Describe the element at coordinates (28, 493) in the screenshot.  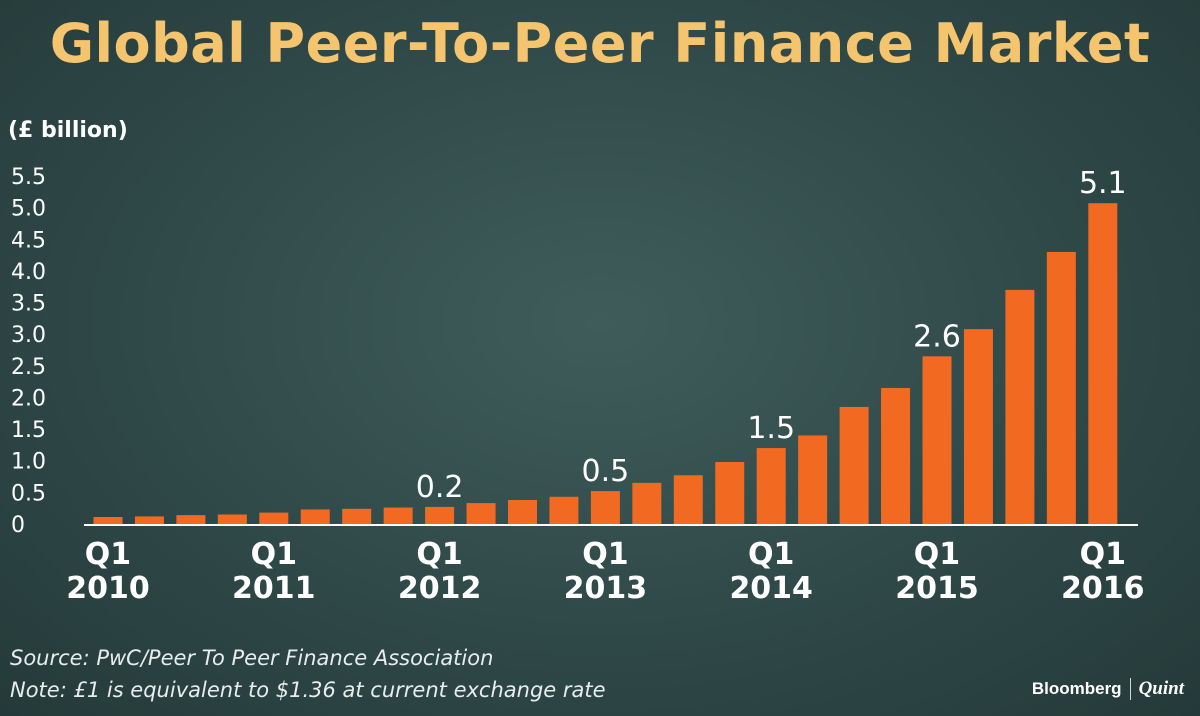
I see `y-tick-label: 0.5` at that location.